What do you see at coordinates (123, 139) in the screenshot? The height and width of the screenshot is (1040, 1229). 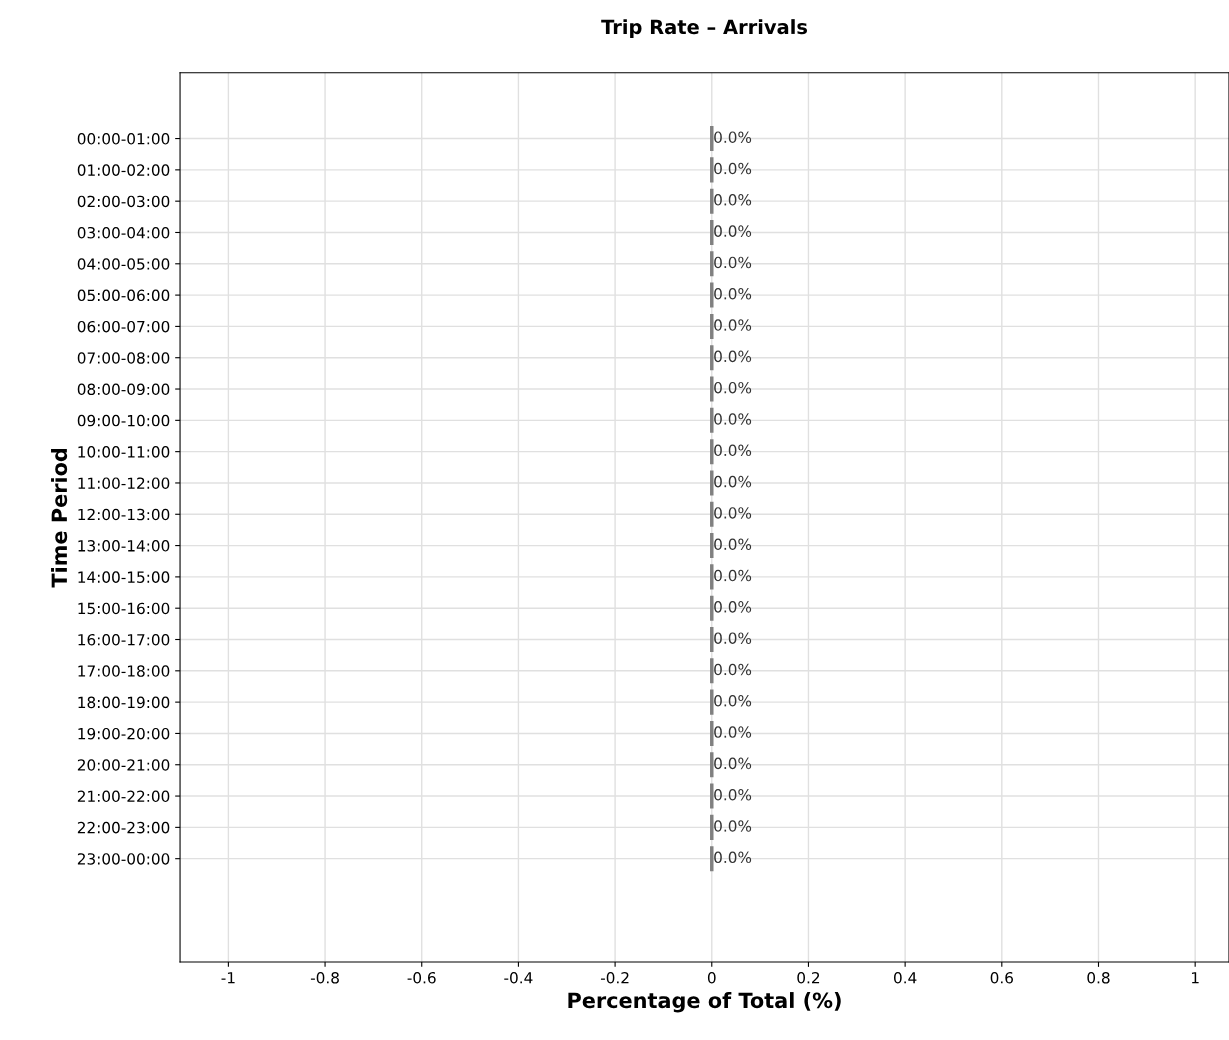 I see `y-tick-label: 00:00-01:00` at bounding box center [123, 139].